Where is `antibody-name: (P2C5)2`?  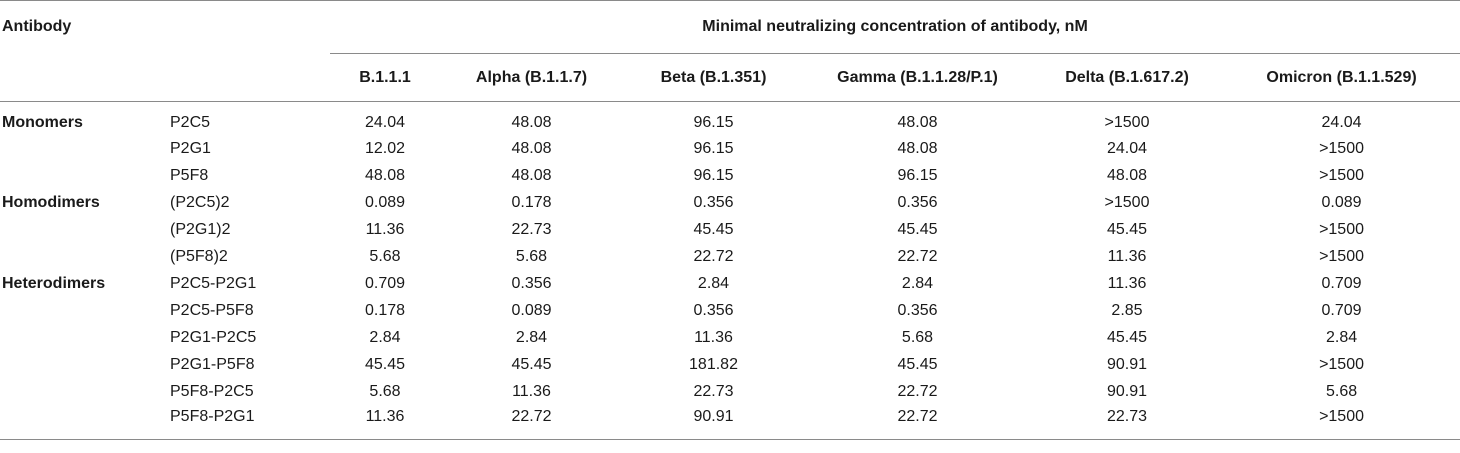 antibody-name: (P2C5)2 is located at coordinates (200, 202).